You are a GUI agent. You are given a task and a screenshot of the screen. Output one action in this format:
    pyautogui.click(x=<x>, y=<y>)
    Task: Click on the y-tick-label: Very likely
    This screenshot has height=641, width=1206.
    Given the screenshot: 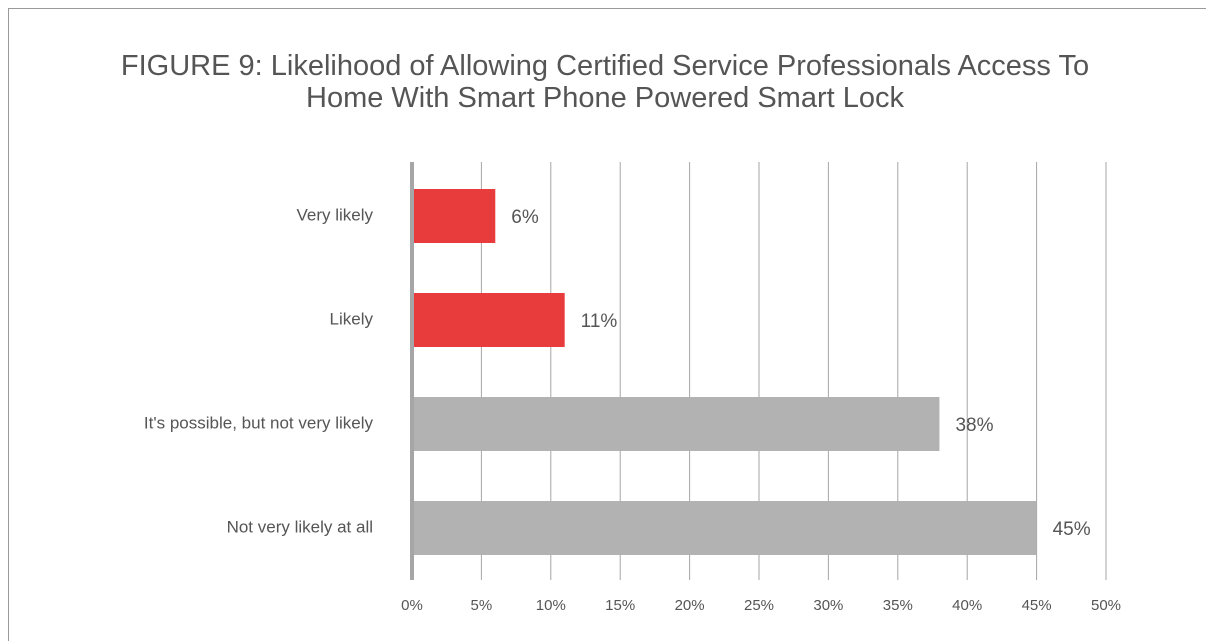 What is the action you would take?
    pyautogui.click(x=334, y=214)
    